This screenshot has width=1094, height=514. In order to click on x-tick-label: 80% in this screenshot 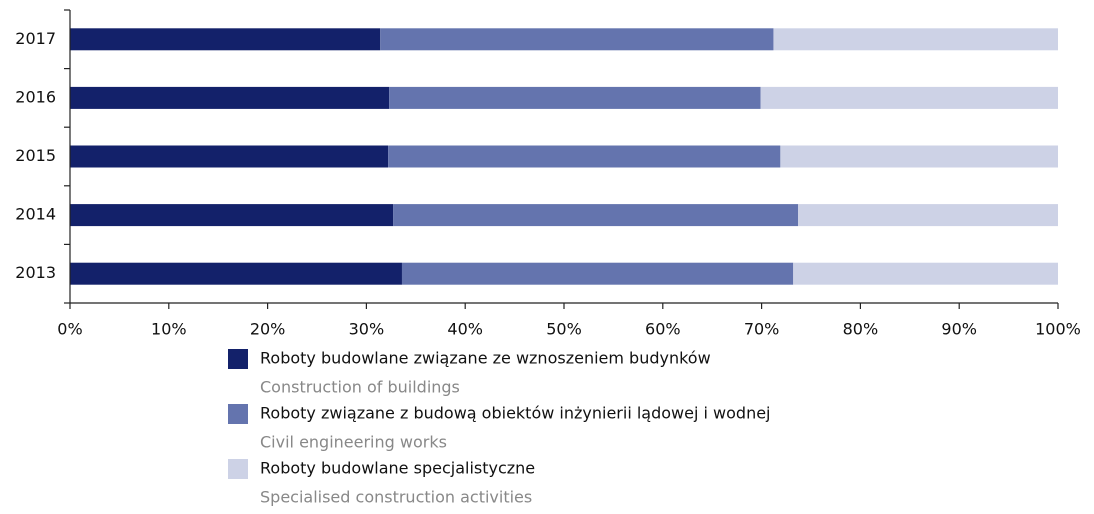, I will do `click(861, 329)`.